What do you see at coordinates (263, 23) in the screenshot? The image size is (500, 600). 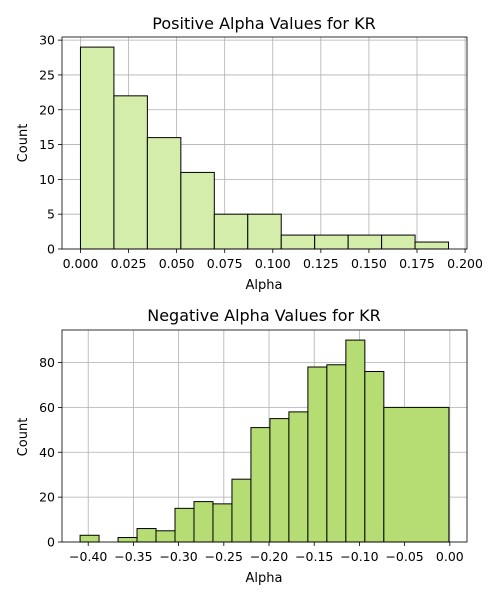 I see `chart-title: Positive Alpha Values for KR` at bounding box center [263, 23].